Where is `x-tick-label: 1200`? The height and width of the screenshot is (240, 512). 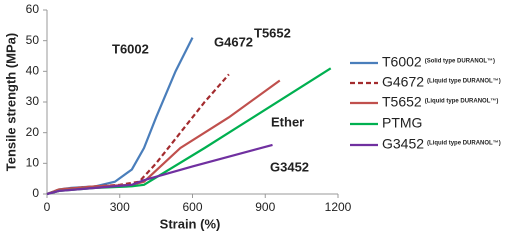 x-tick-label: 1200 is located at coordinates (338, 207).